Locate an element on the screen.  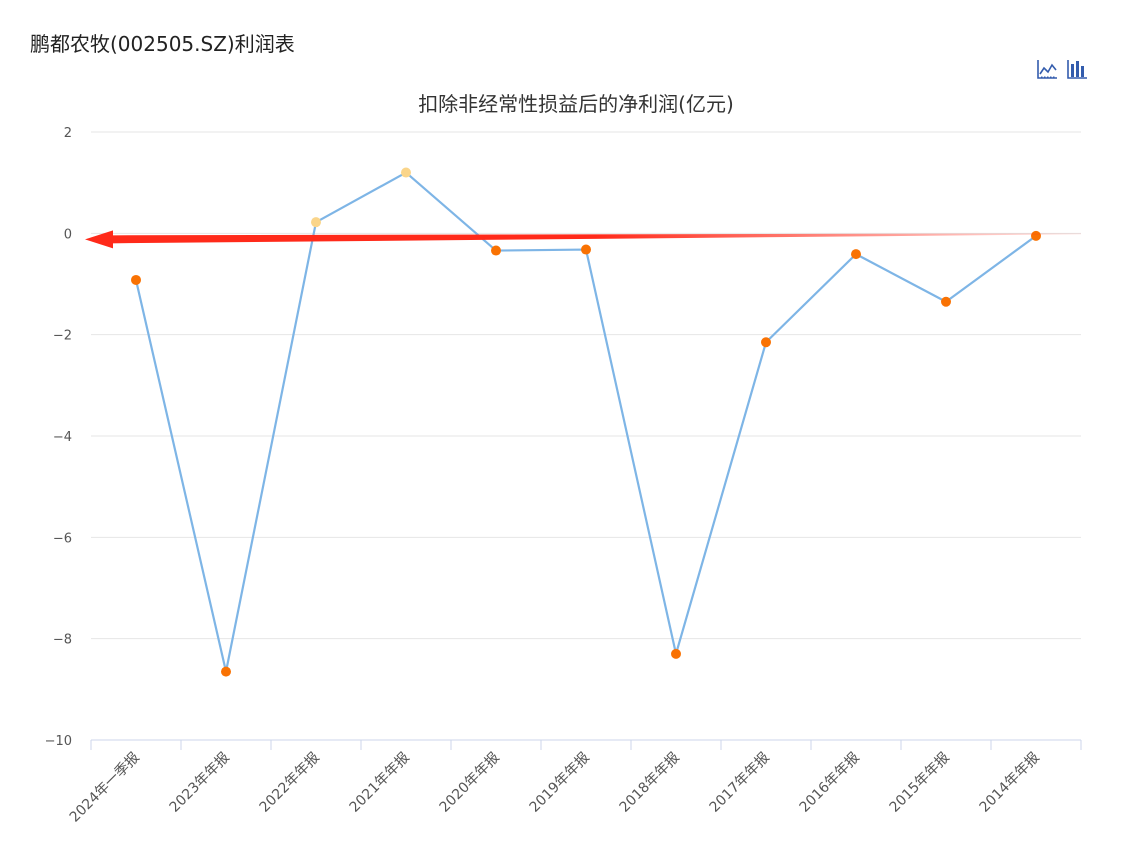
y-tick-label: −6 is located at coordinates (62, 538).